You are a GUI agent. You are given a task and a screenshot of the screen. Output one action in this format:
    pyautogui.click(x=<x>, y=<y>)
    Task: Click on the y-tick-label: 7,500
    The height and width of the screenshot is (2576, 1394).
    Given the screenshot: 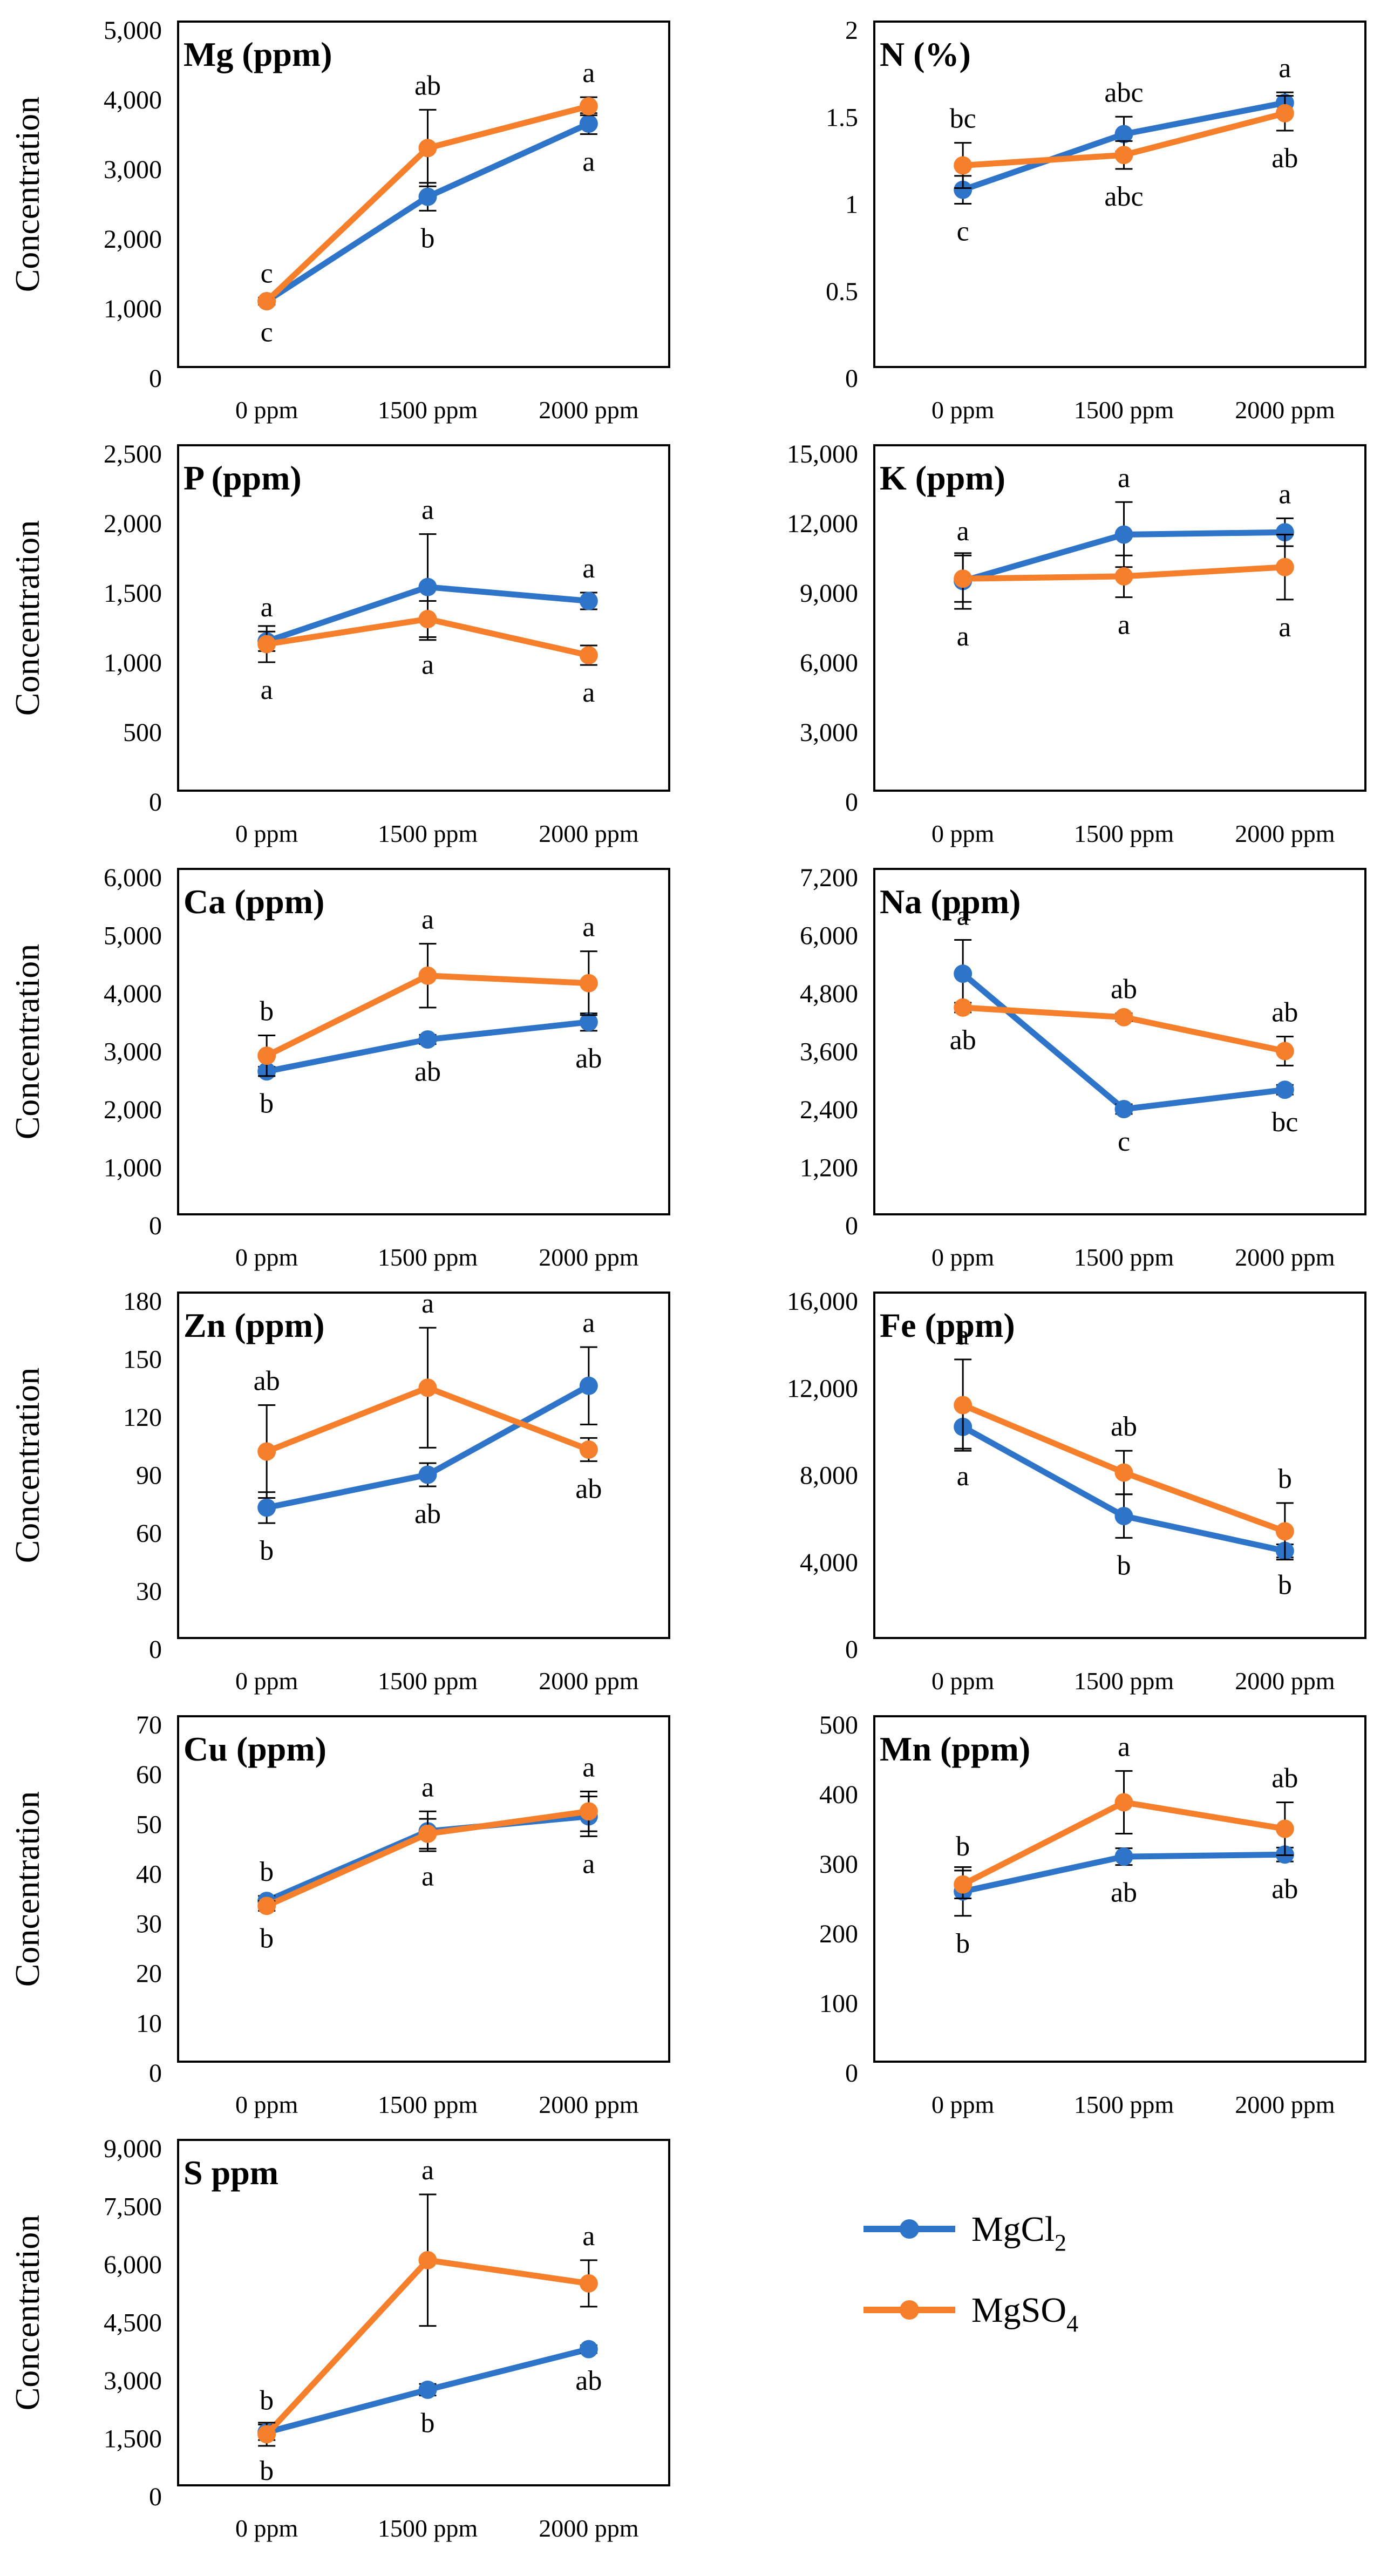 What is the action you would take?
    pyautogui.click(x=133, y=2207)
    